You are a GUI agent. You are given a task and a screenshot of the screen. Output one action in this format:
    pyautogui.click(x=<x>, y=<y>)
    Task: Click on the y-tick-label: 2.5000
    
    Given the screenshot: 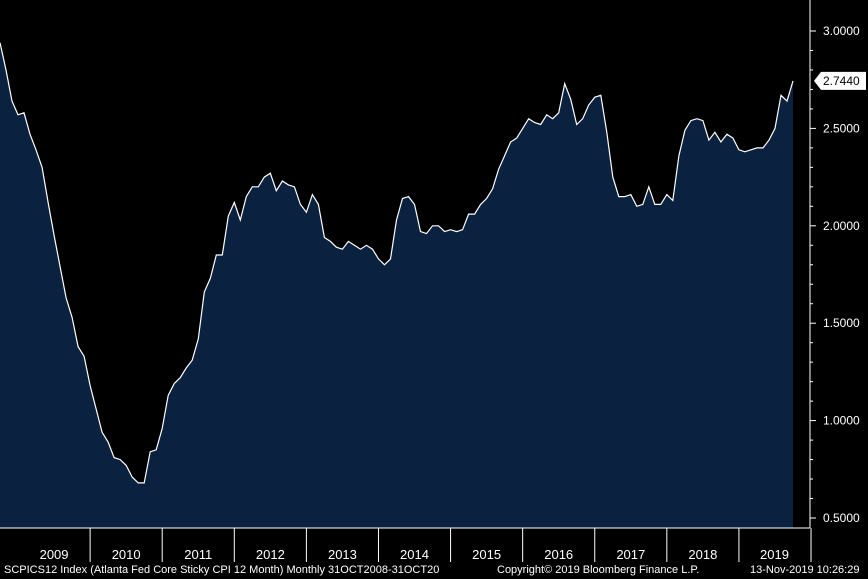 What is the action you would take?
    pyautogui.click(x=841, y=128)
    